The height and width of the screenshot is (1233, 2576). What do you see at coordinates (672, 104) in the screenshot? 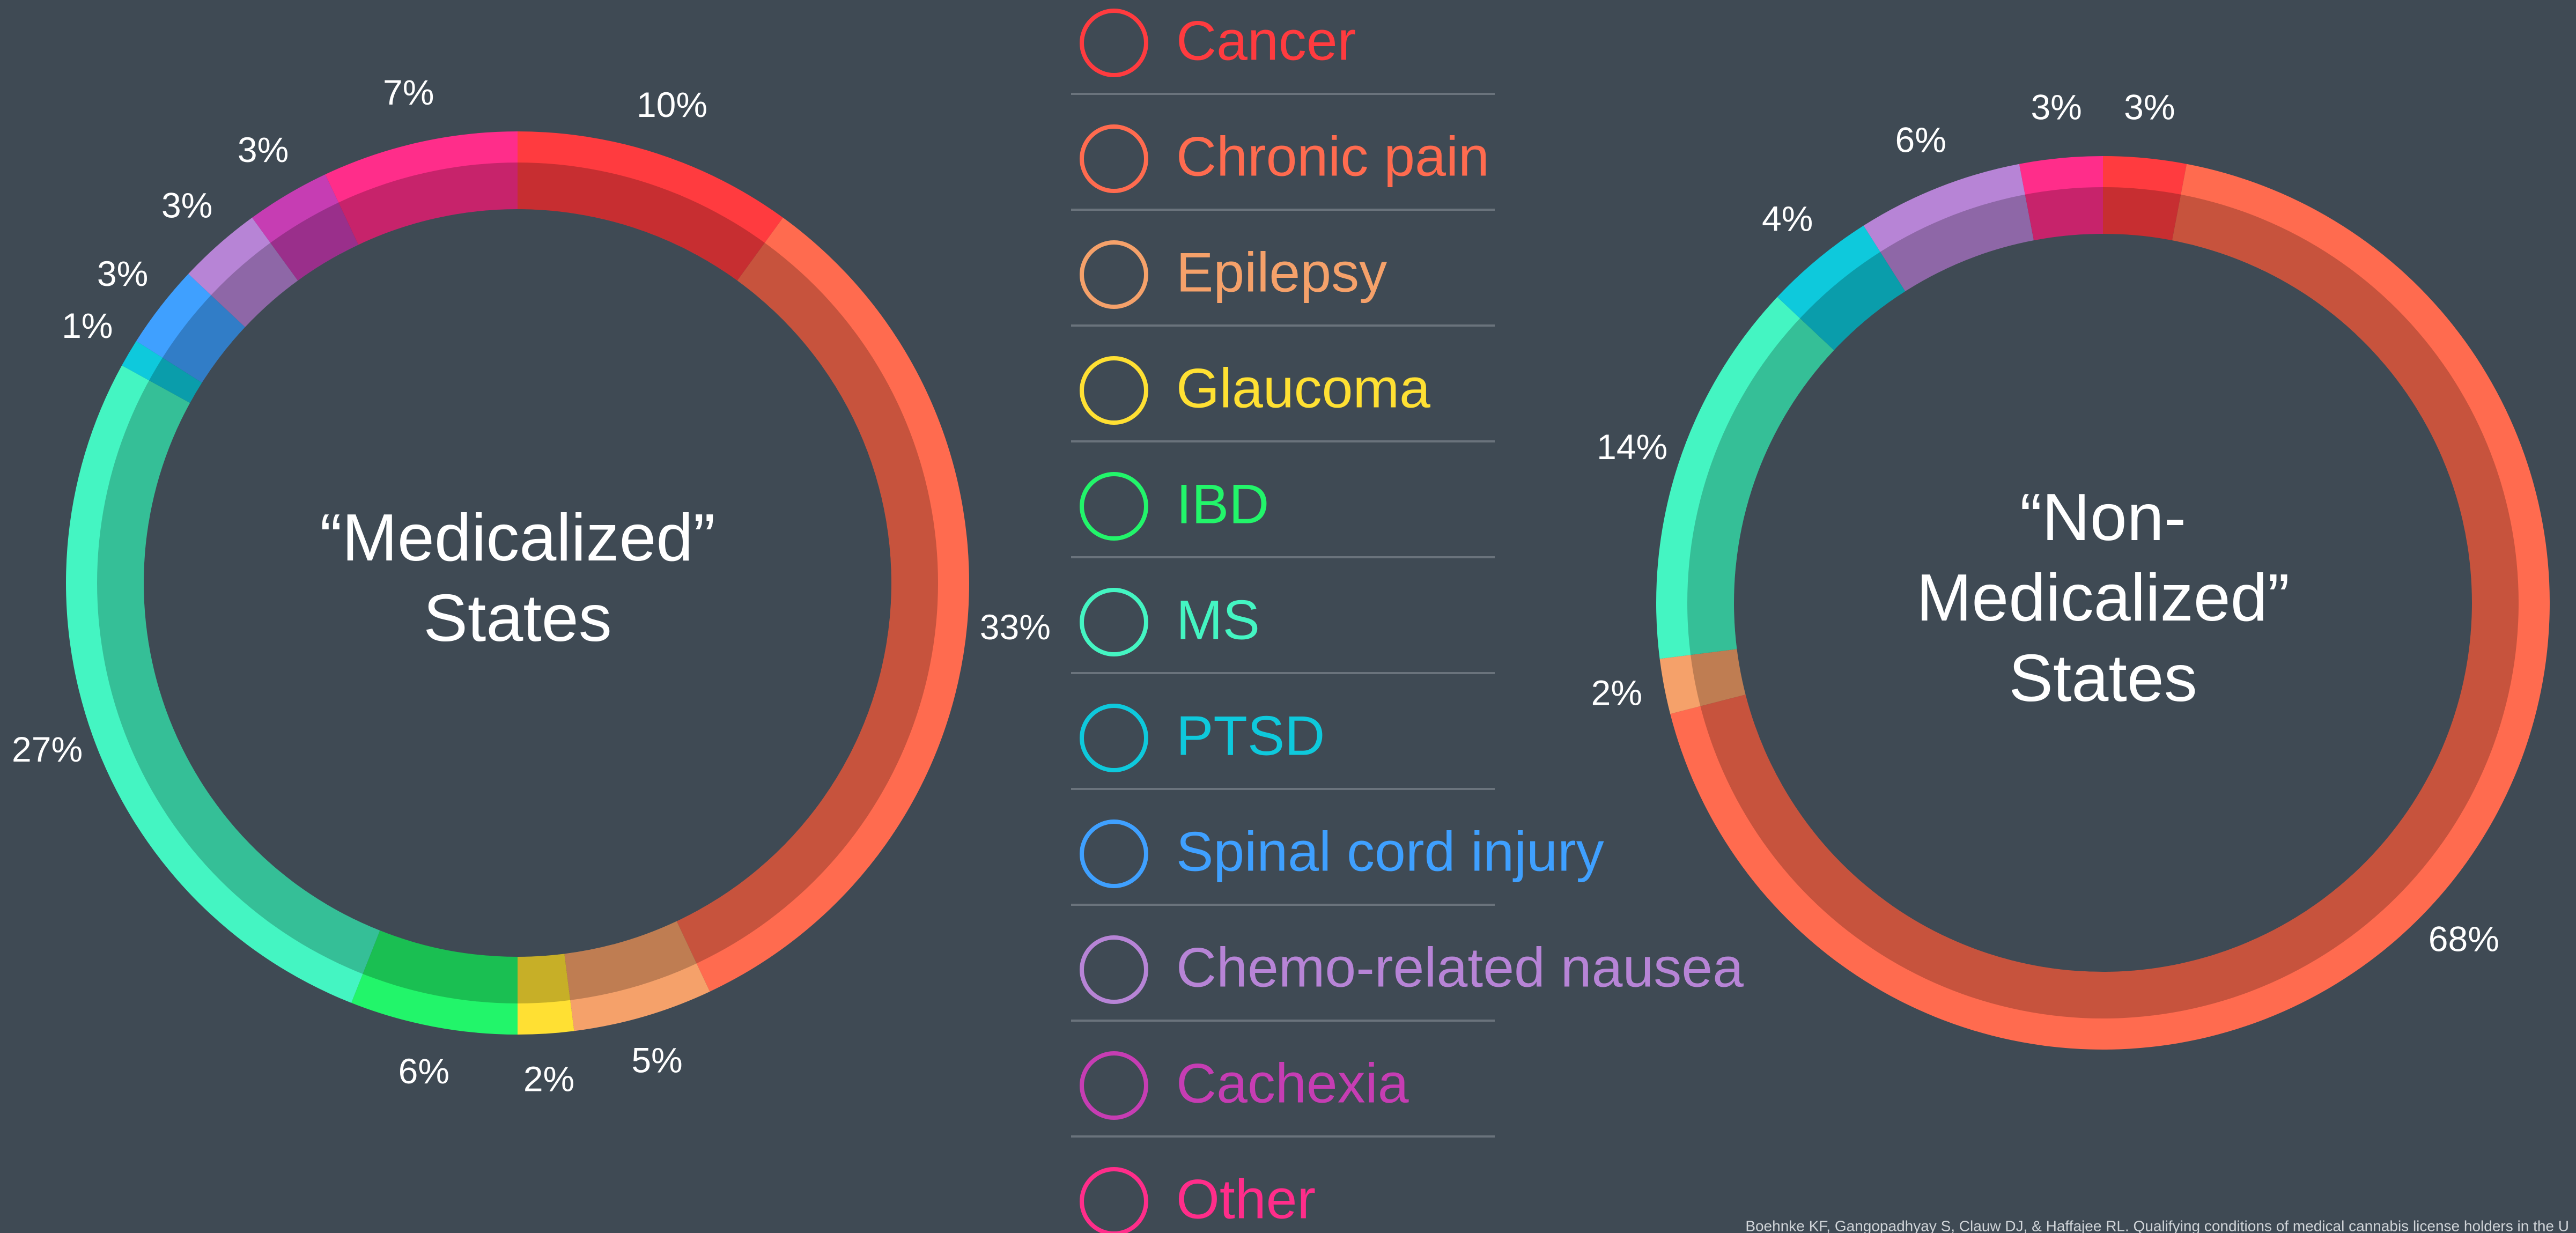
I see `value-label: 10%` at bounding box center [672, 104].